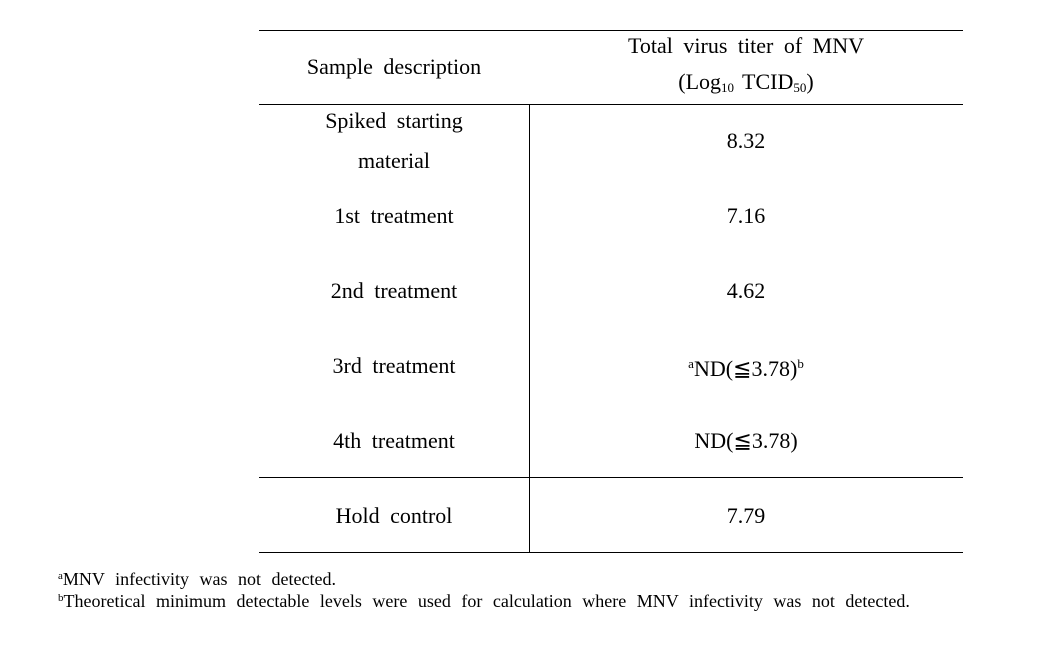 This screenshot has height=647, width=1061. Describe the element at coordinates (60, 576) in the screenshot. I see `footnote-mark: a` at that location.